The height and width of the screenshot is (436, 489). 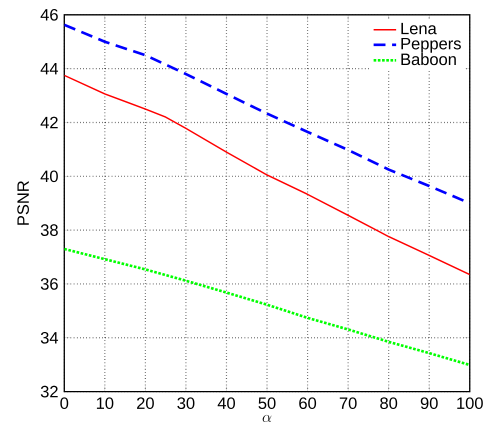 What do you see at coordinates (419, 28) in the screenshot?
I see `legend-label: Lena` at bounding box center [419, 28].